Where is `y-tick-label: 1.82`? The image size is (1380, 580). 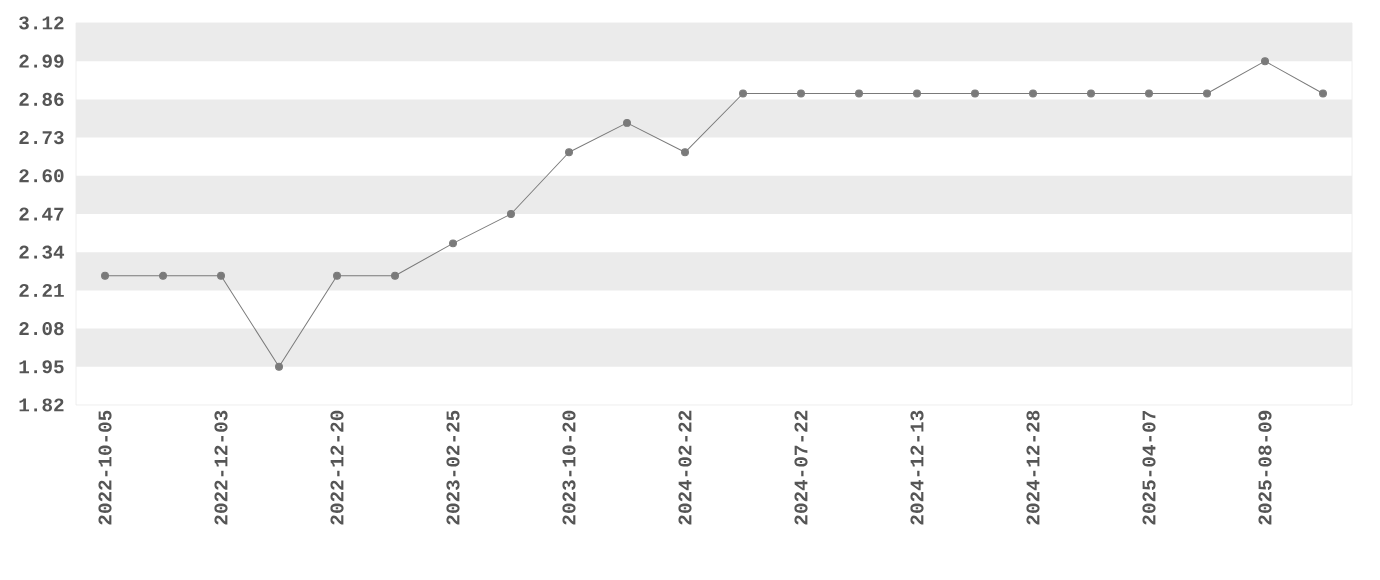 y-tick-label: 1.82 is located at coordinates (41, 405).